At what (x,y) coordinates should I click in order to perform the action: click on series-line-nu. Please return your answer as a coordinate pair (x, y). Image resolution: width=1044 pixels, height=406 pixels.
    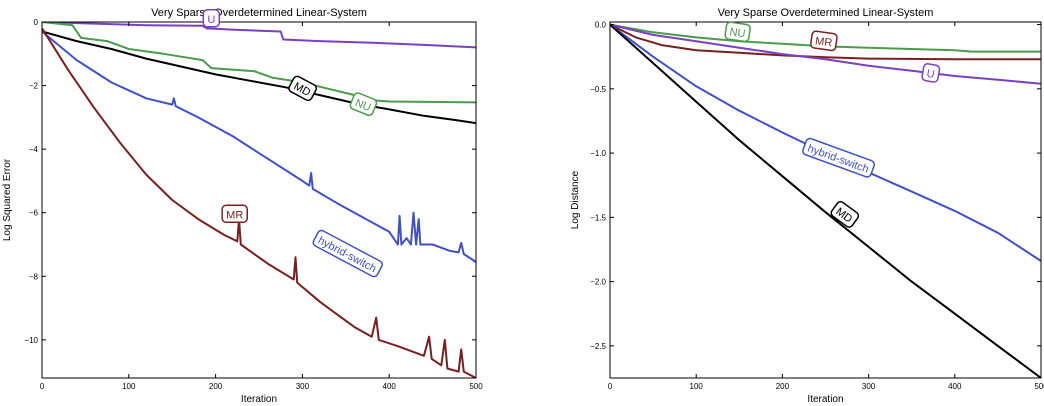
    Looking at the image, I should click on (259, 63).